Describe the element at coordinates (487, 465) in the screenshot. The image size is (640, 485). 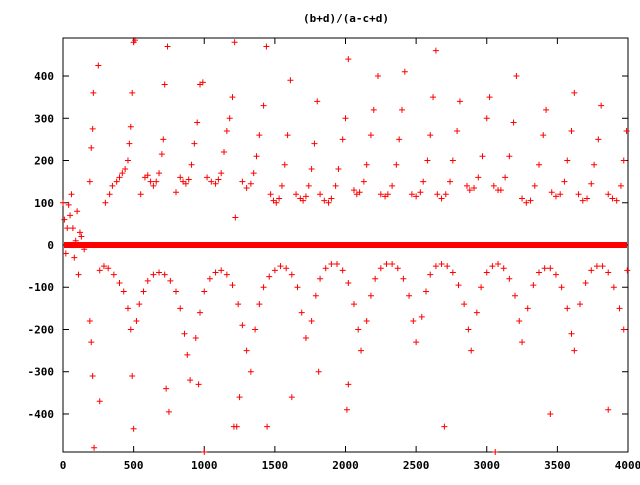
I see `x-tick-label: 3000` at that location.